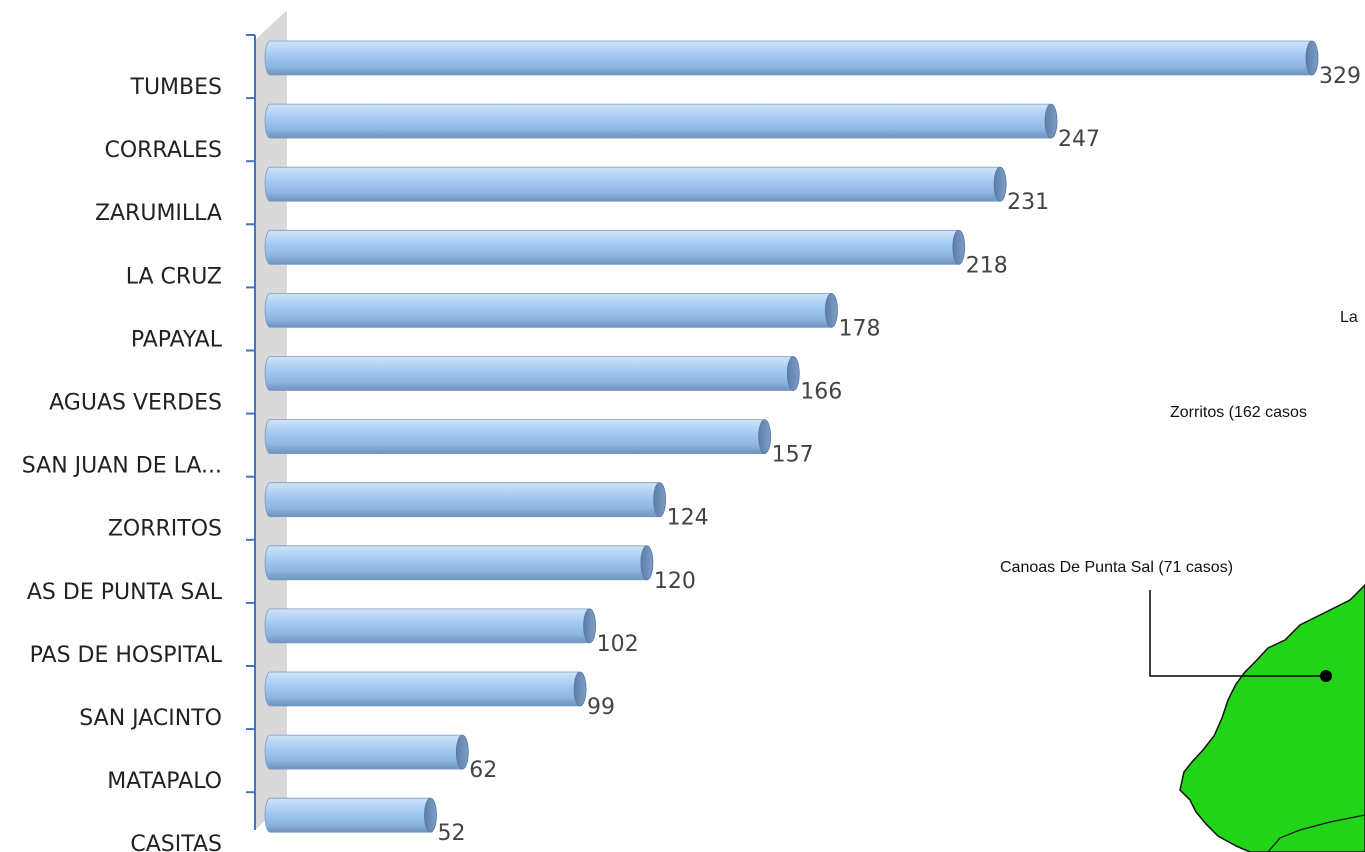 This screenshot has width=1365, height=852. Describe the element at coordinates (1237, 633) in the screenshot. I see `map-leader-line` at that location.